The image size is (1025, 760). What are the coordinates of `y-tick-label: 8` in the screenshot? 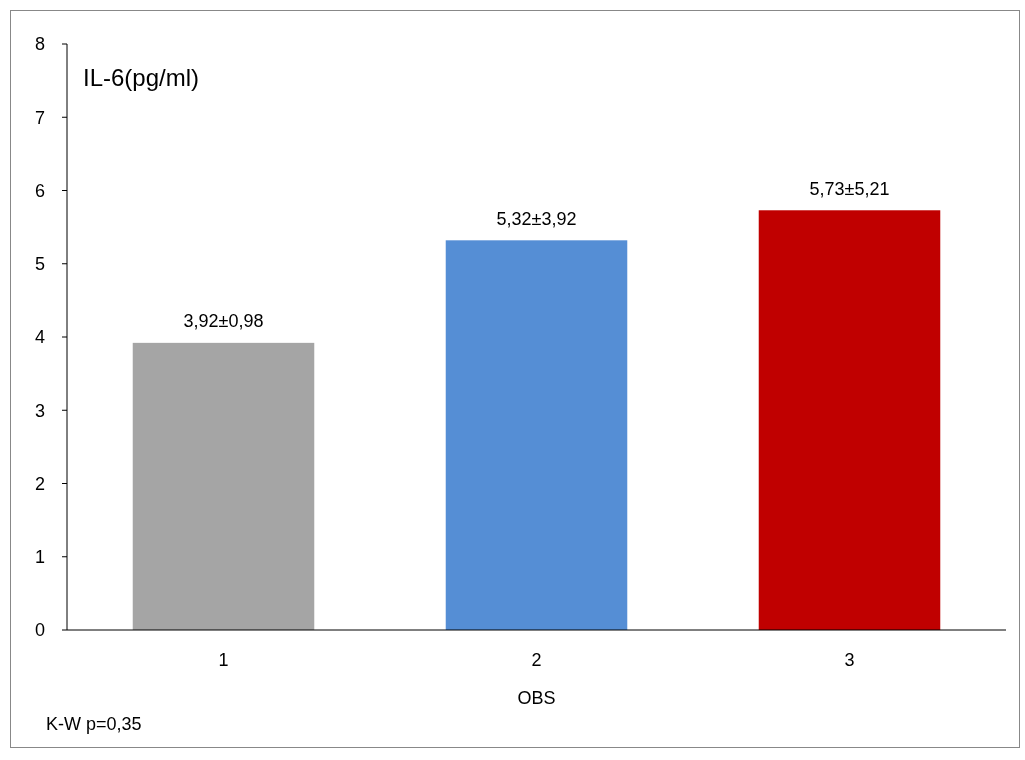 It's located at (40, 44).